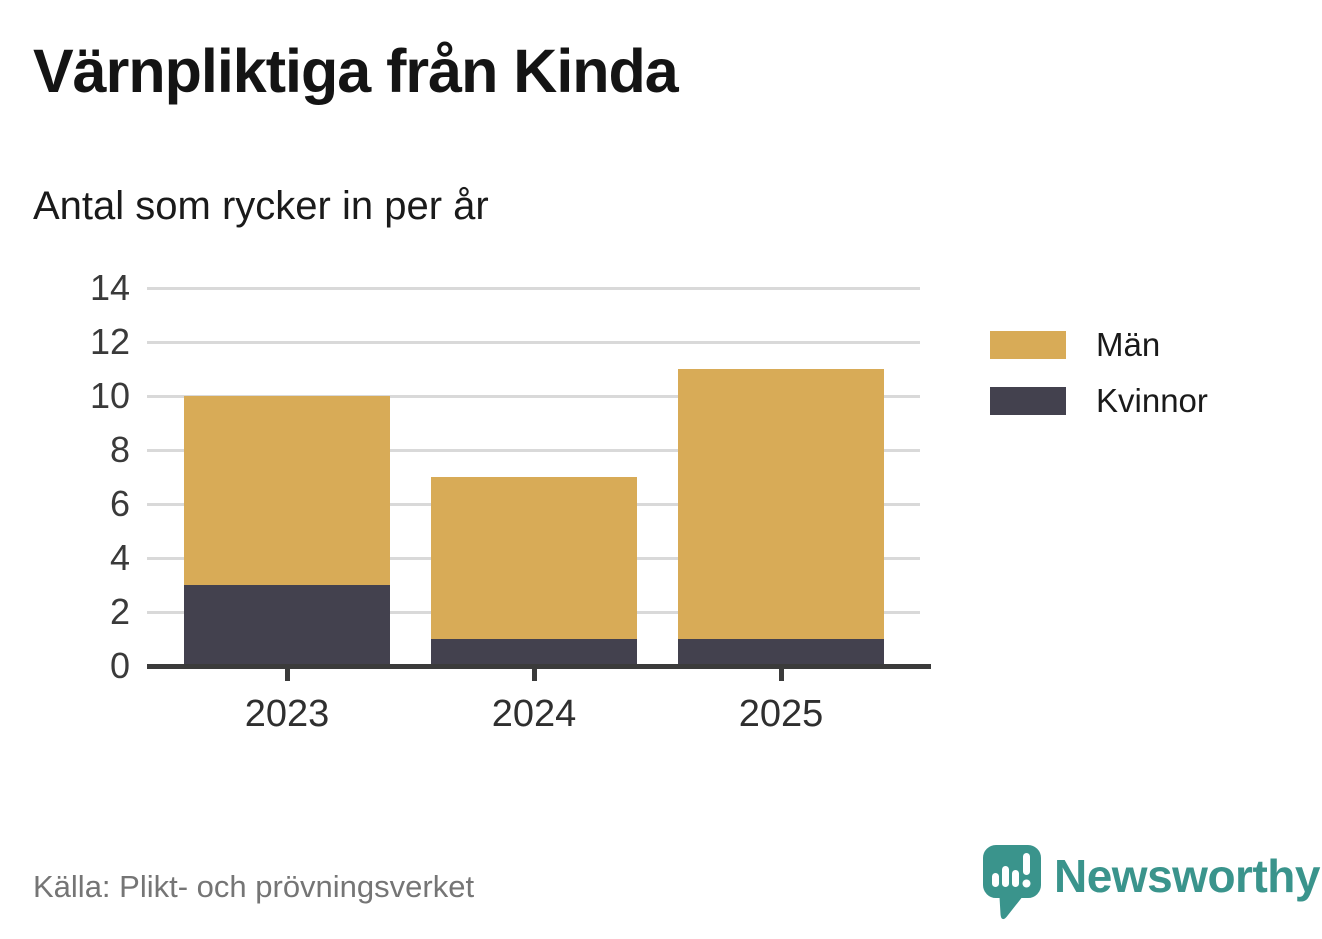 This screenshot has height=939, width=1322. Describe the element at coordinates (254, 886) in the screenshot. I see `source-note: Källa: Plikt- och prövningsverket` at that location.